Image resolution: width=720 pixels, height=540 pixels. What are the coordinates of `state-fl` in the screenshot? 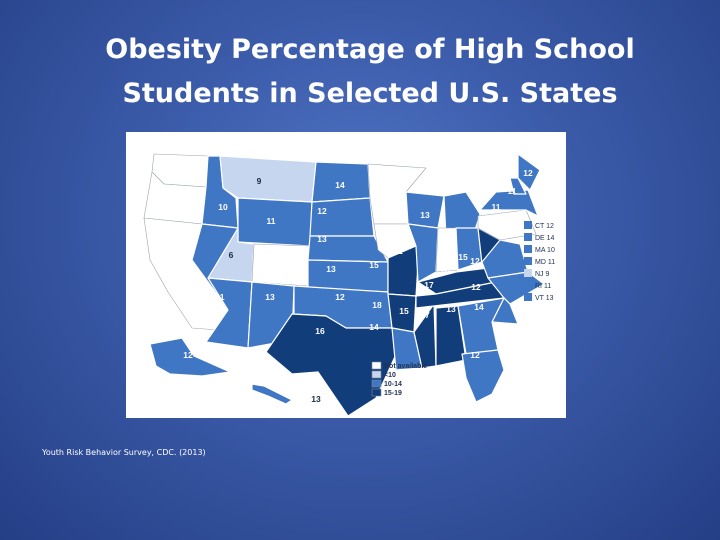 It's located at (483, 376).